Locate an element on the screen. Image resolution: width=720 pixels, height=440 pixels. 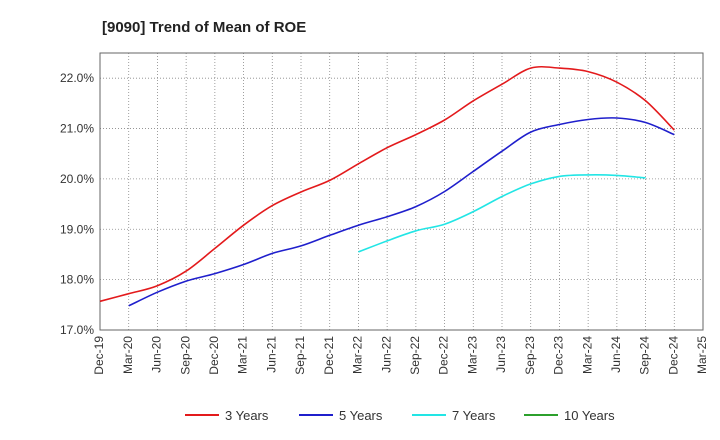
x-tick-label: Mar-25 is located at coordinates (702, 355).